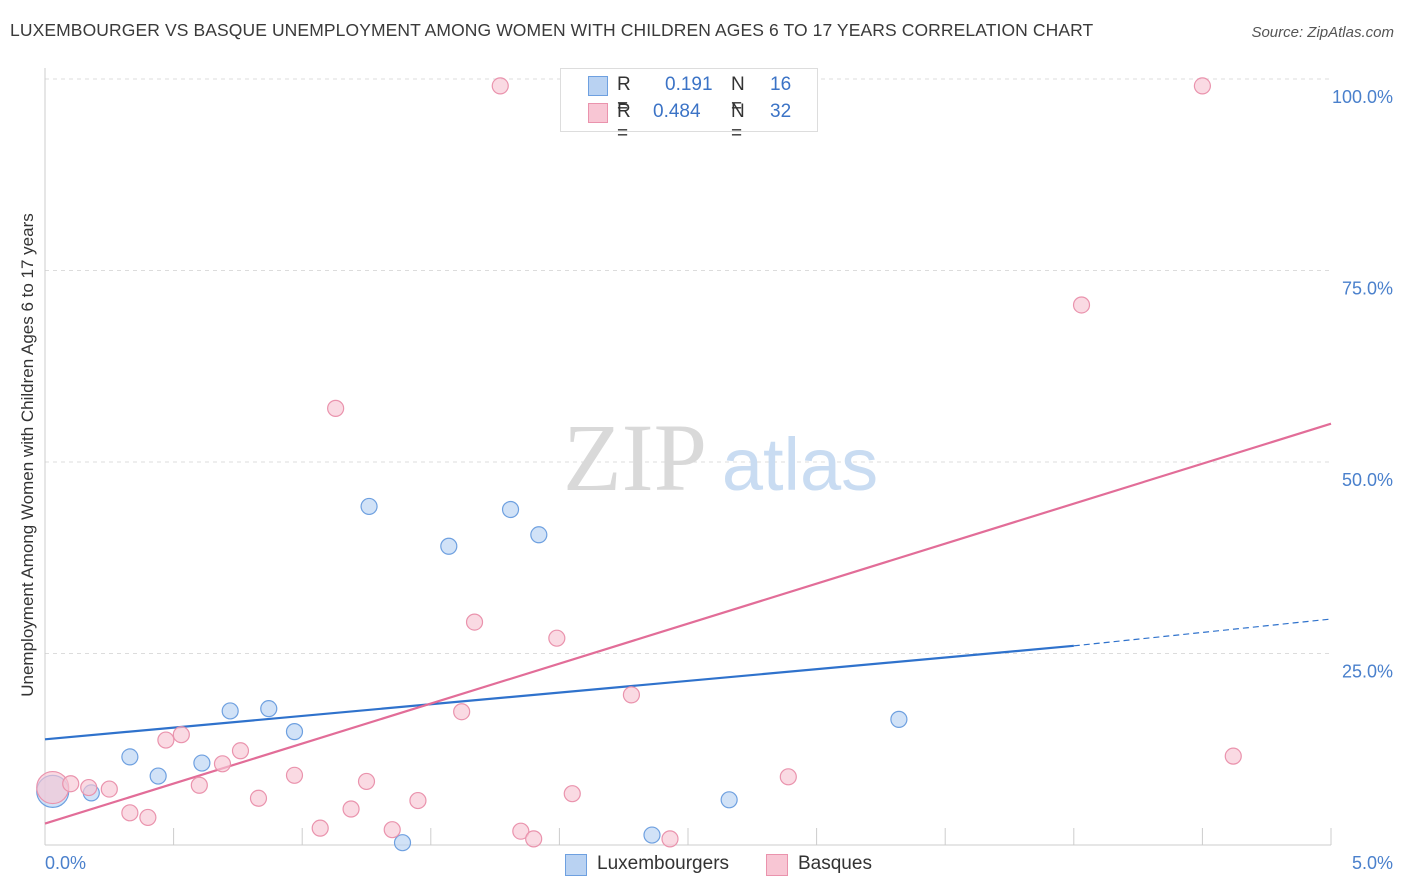 This screenshot has height=892, width=1406. I want to click on watermark-atlas: atlas, so click(800, 464).